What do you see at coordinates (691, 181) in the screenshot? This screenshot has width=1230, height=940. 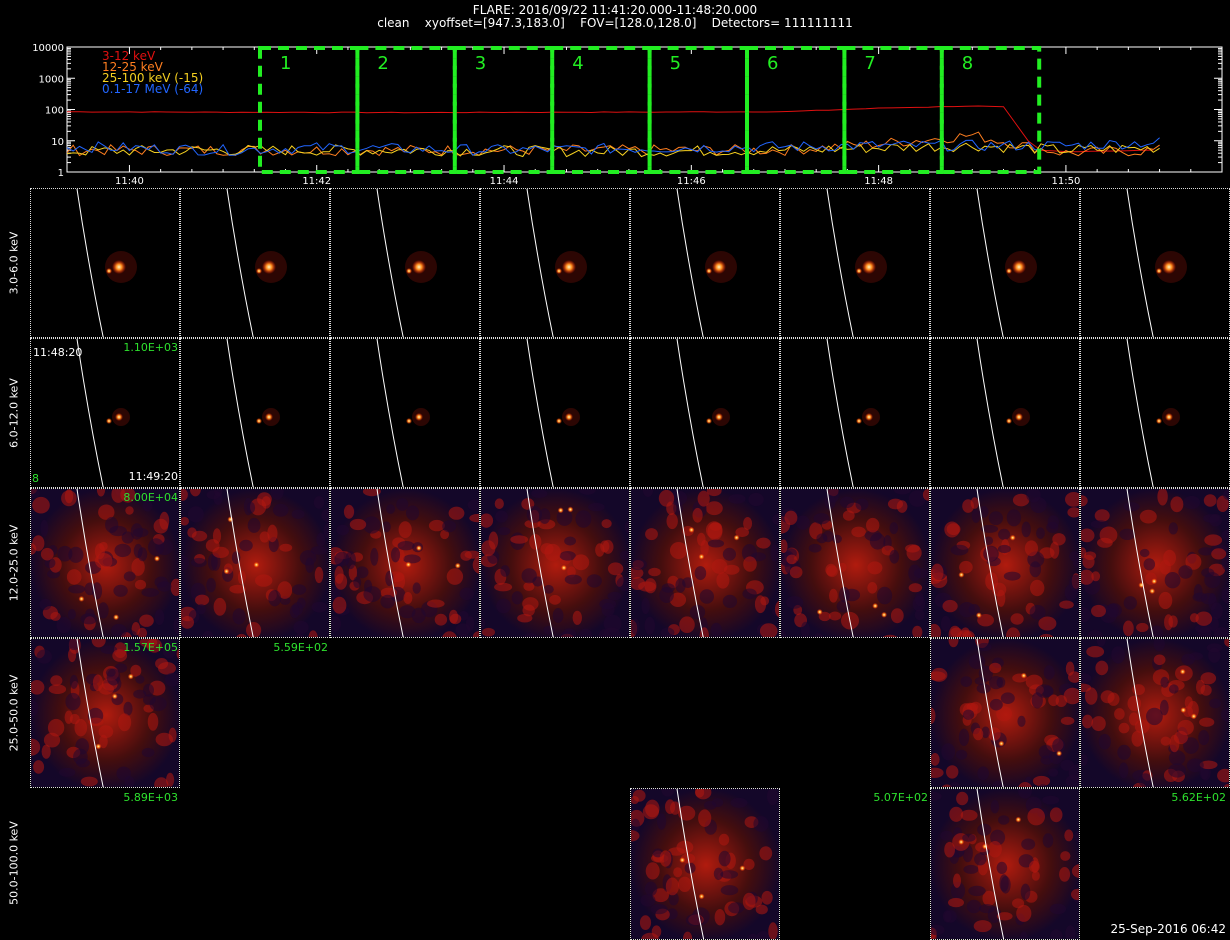 I see `x-tick-label: 11:46` at bounding box center [691, 181].